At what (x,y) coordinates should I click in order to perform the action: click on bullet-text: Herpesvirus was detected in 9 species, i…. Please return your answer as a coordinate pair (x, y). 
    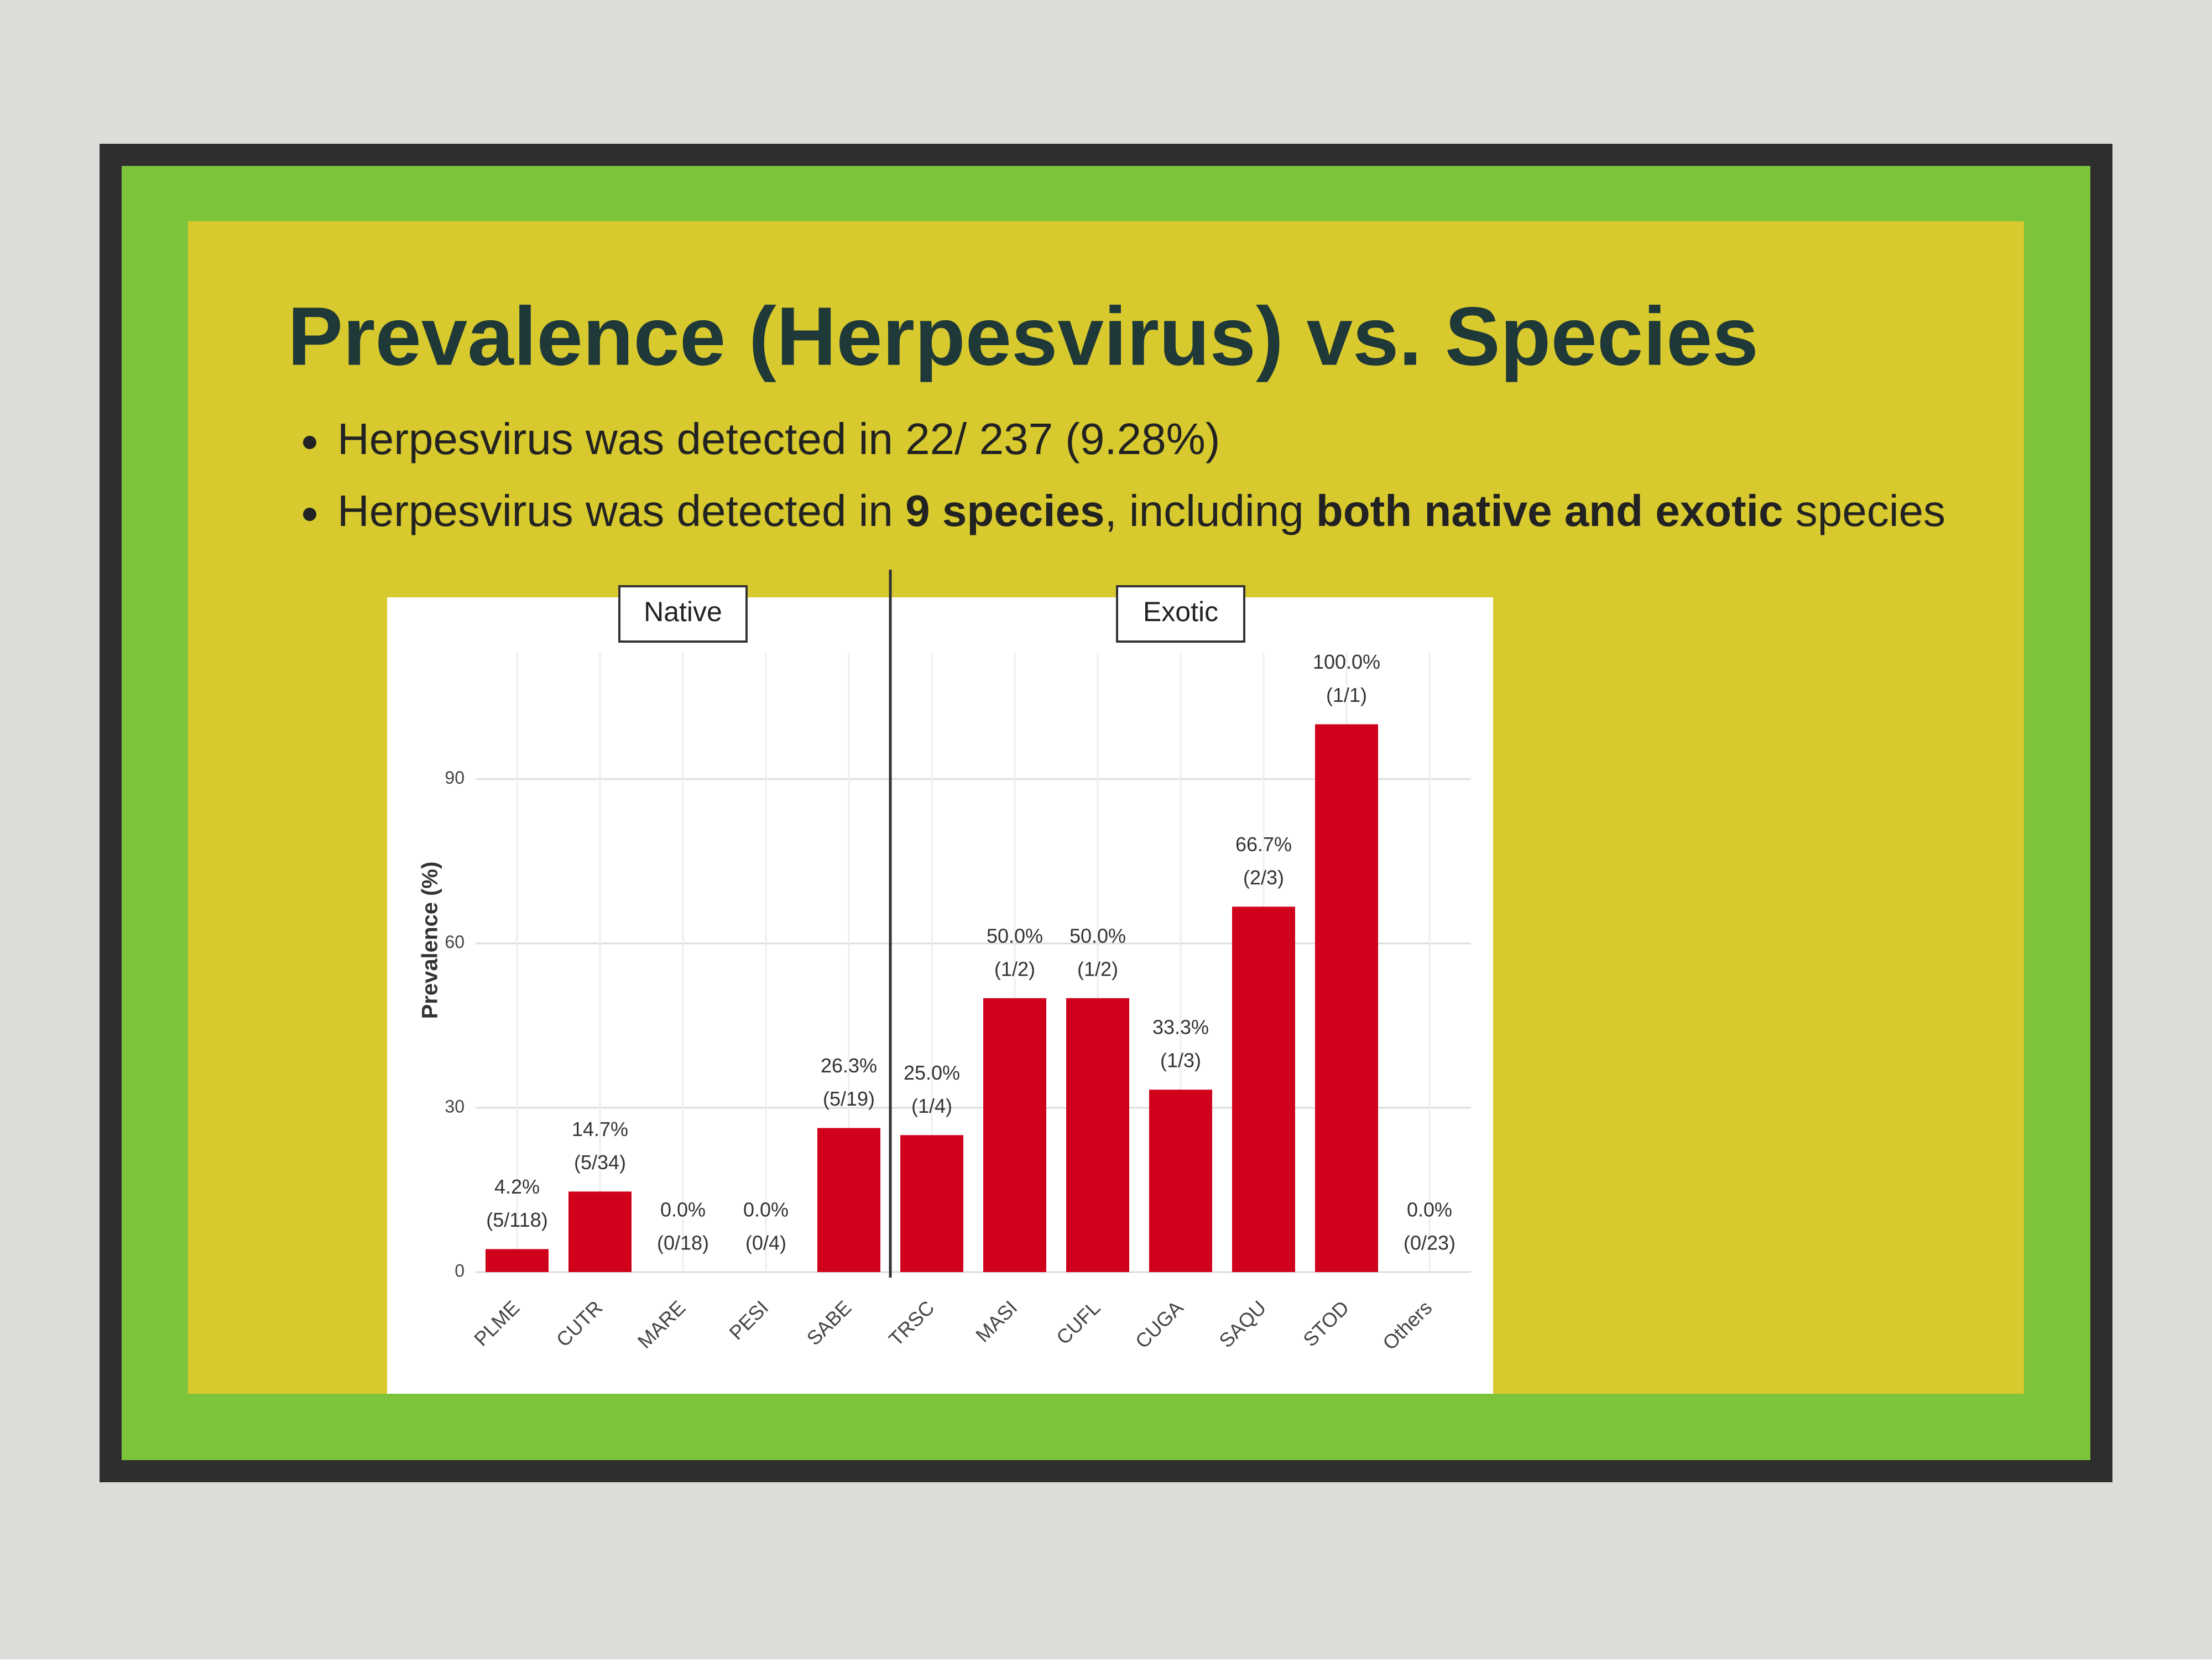
    Looking at the image, I should click on (1141, 510).